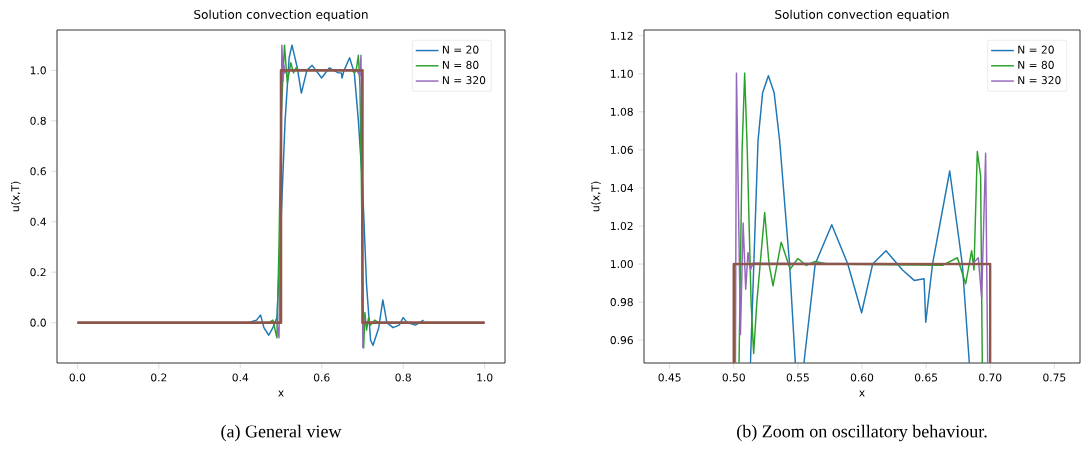 This screenshot has width=1088, height=455. What do you see at coordinates (159, 377) in the screenshot?
I see `x-tick-label: 0.2` at bounding box center [159, 377].